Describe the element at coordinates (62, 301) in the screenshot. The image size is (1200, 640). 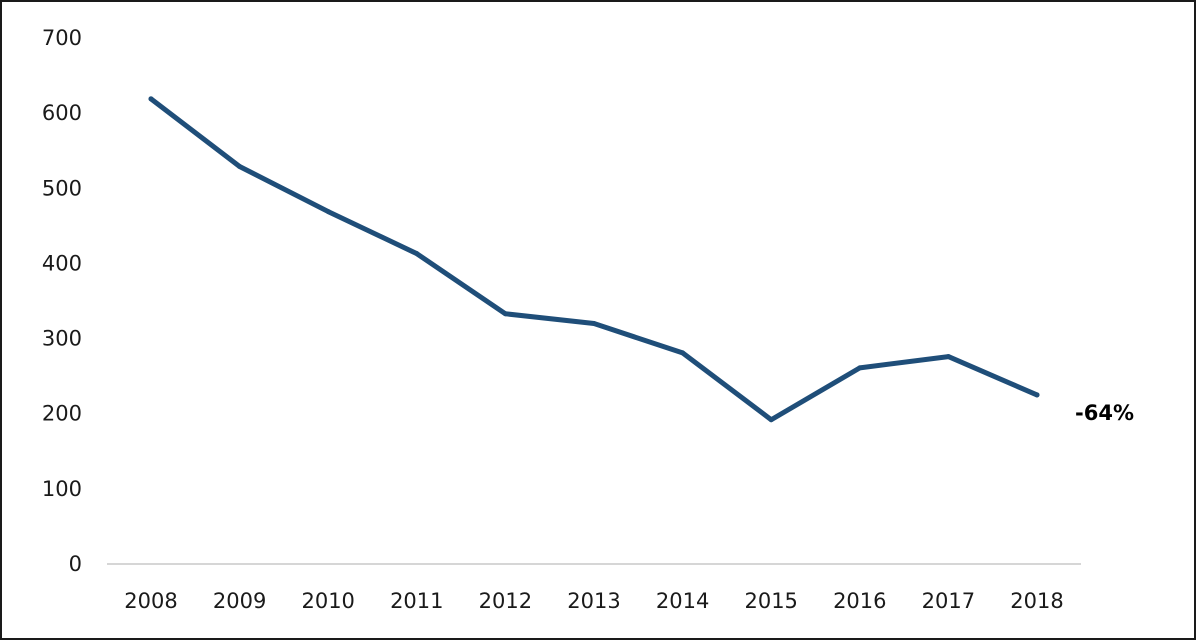
I see `y-axis-ticks: 0 100 200 300 400 500 600 700` at that location.